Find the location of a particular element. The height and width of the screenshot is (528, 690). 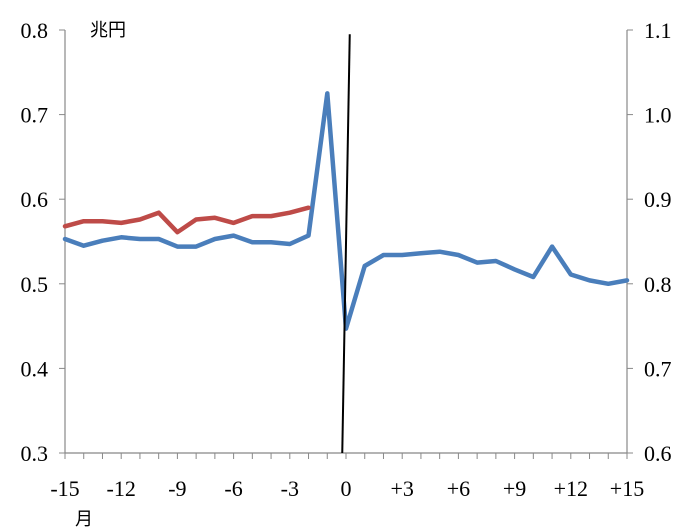

right-y-tick-label: 1.0 is located at coordinates (658, 115).